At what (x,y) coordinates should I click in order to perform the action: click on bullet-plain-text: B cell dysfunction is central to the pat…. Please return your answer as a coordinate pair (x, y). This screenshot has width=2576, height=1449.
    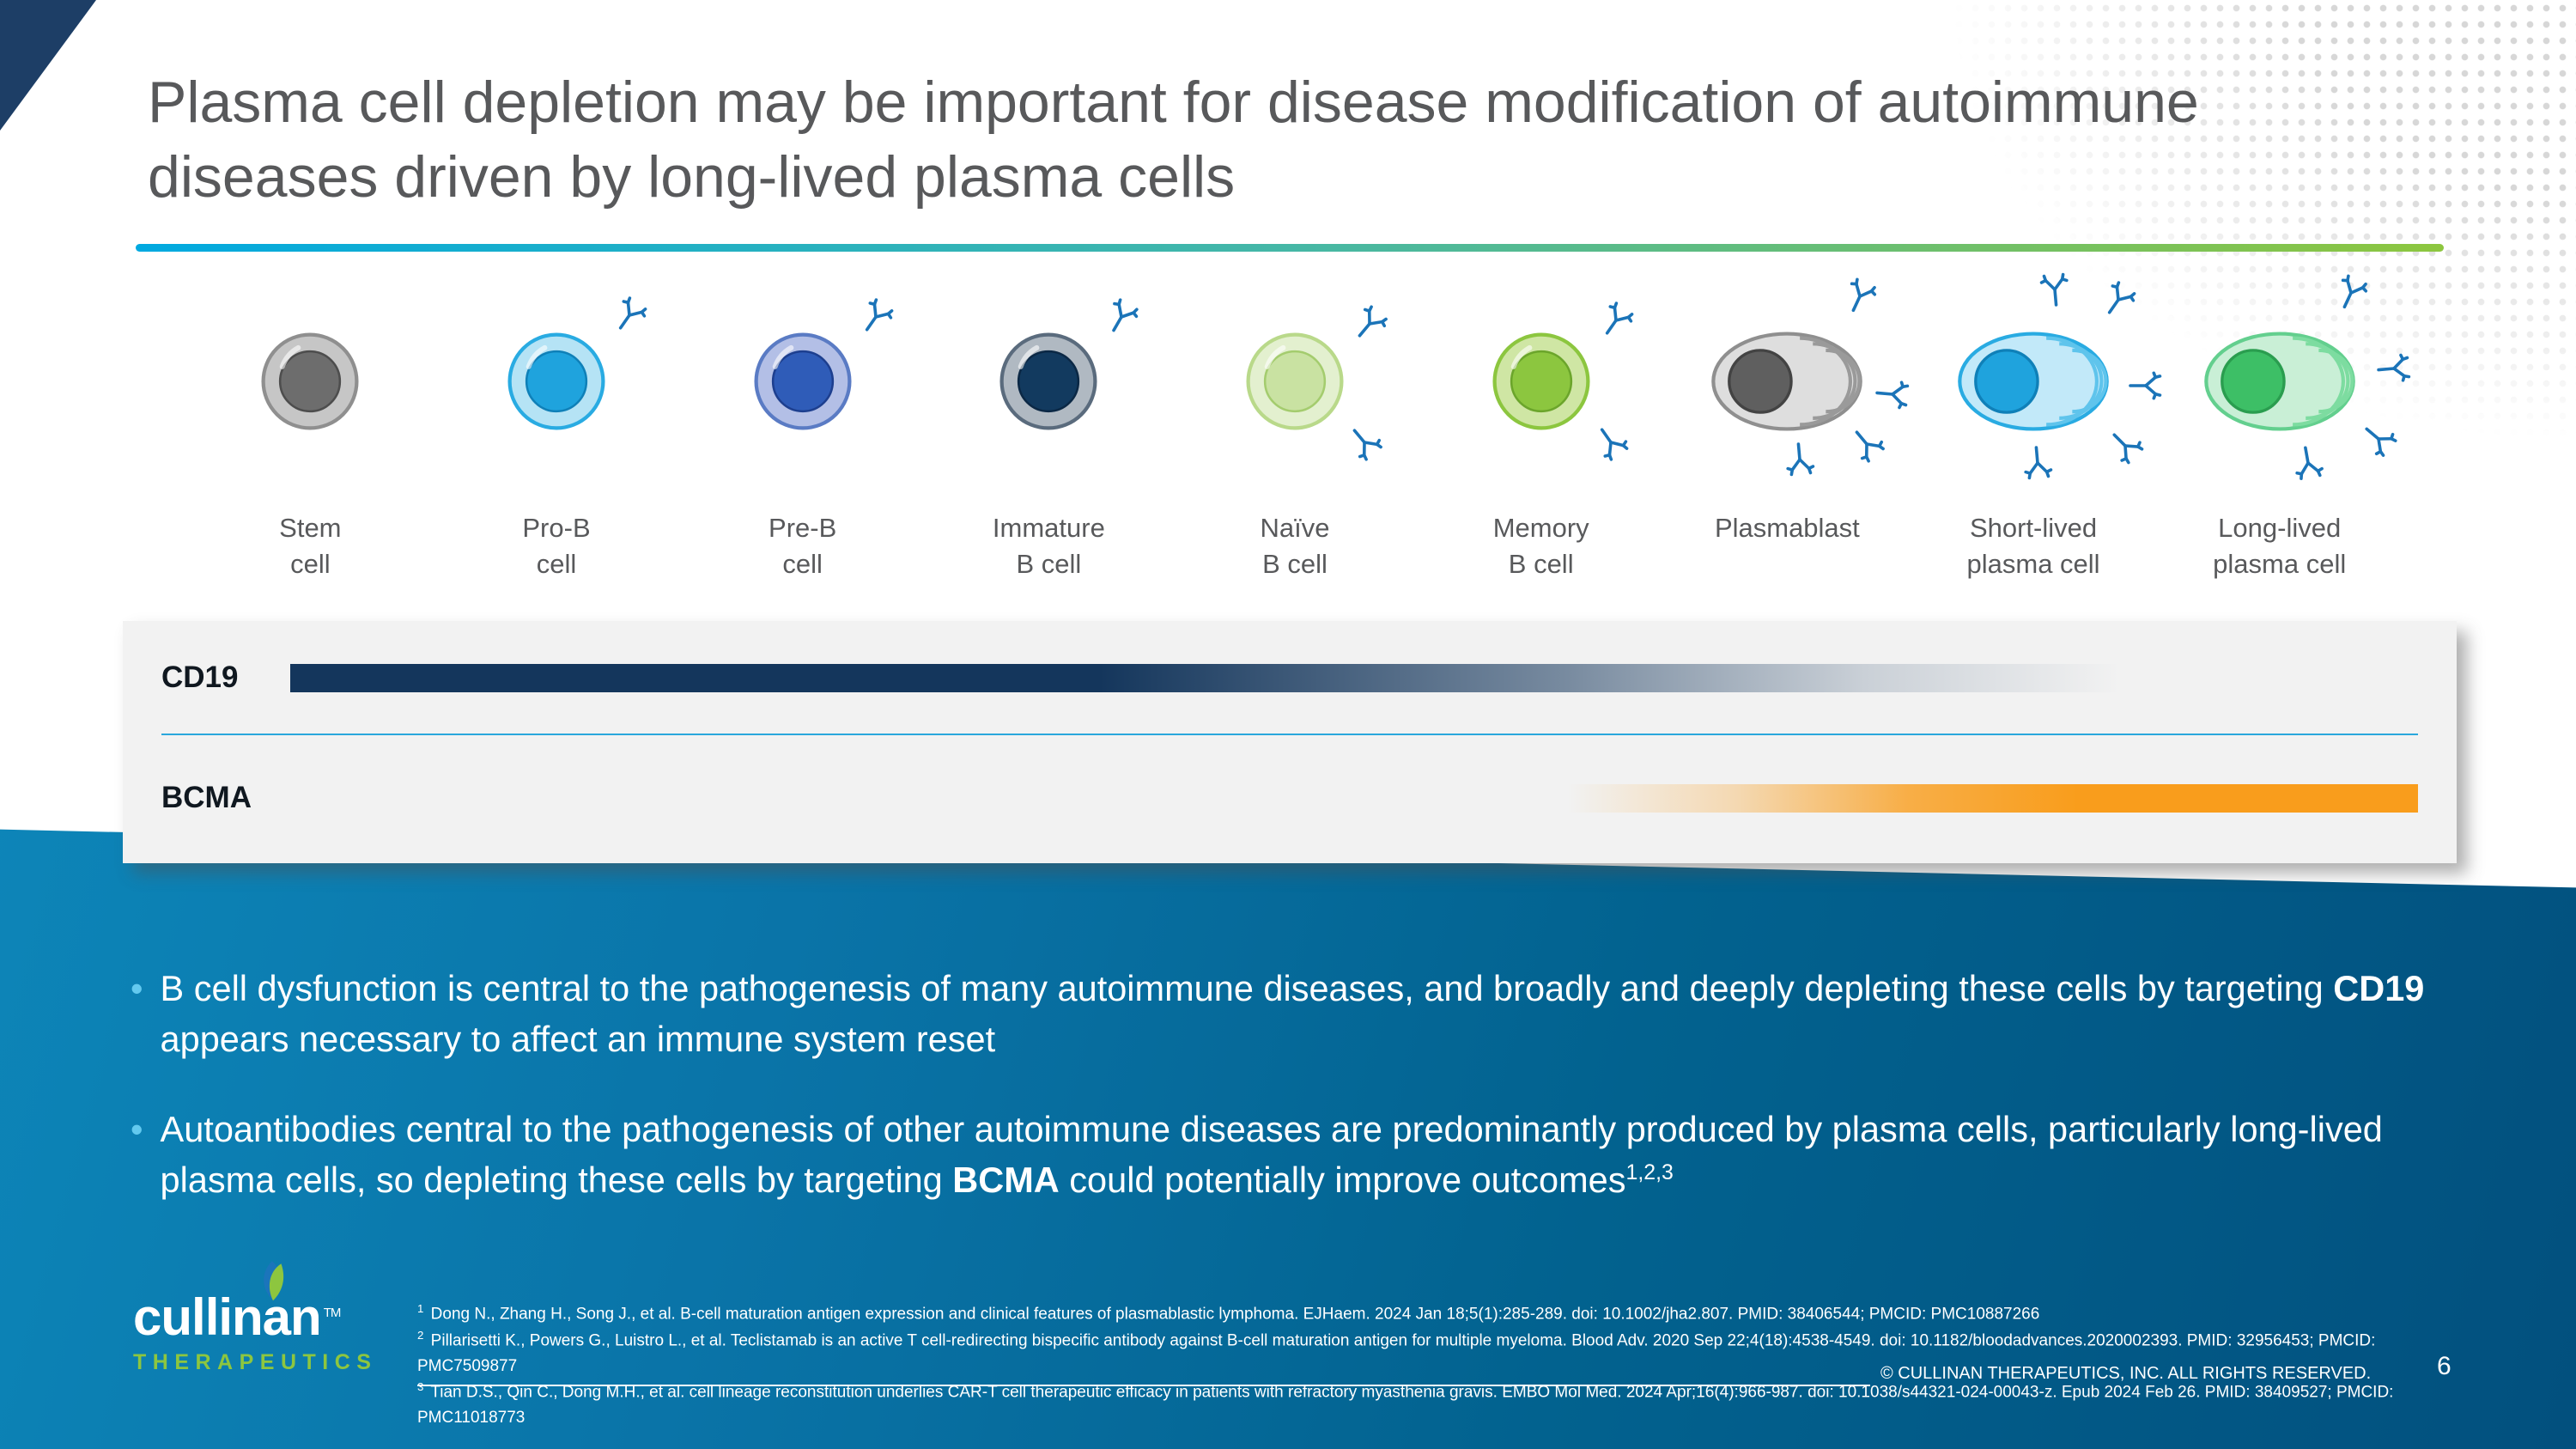
    Looking at the image, I should click on (1247, 988).